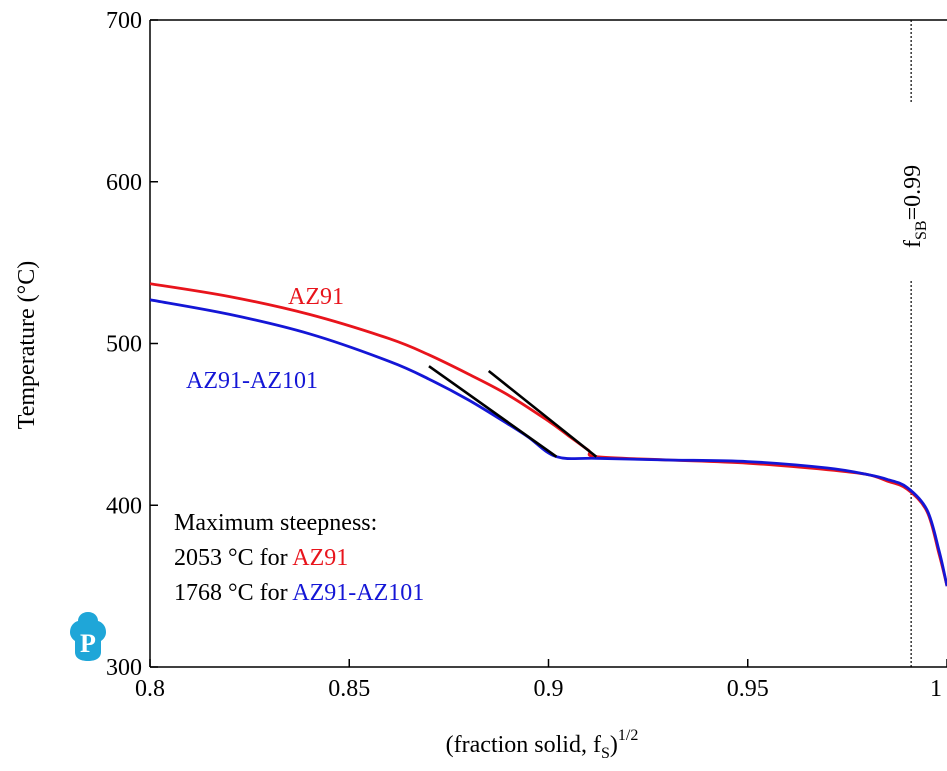 The width and height of the screenshot is (947, 771). Describe the element at coordinates (921, 230) in the screenshot. I see `ref-label-sub: SB` at that location.